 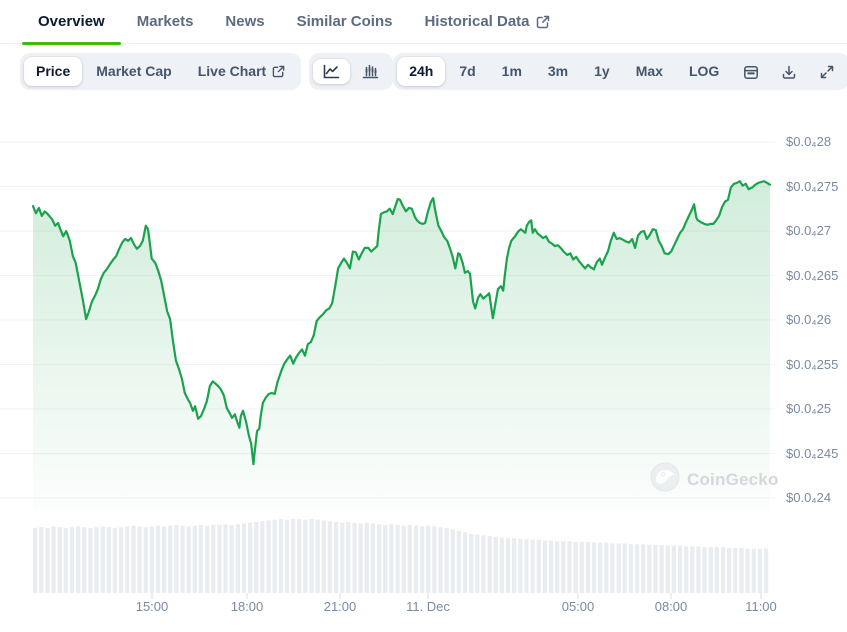 I want to click on calendar-icon, so click(x=751, y=72).